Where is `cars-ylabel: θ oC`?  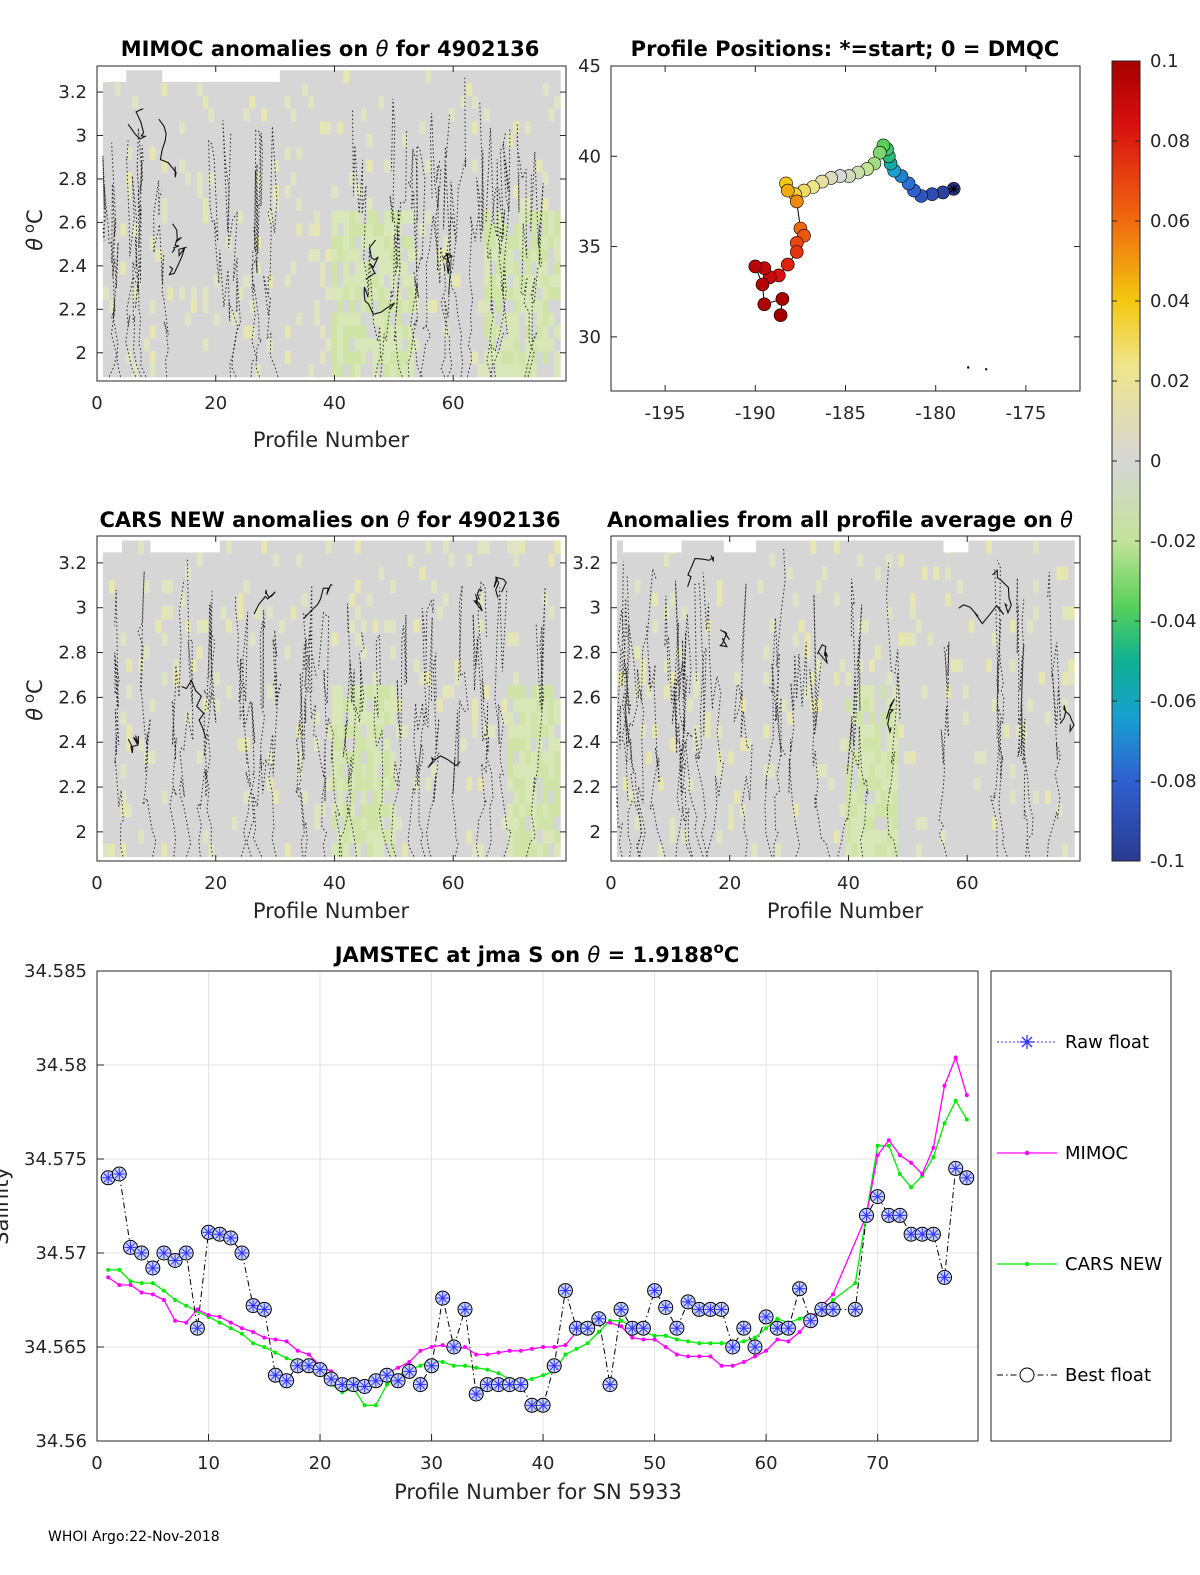 cars-ylabel: θ oC is located at coordinates (33, 699).